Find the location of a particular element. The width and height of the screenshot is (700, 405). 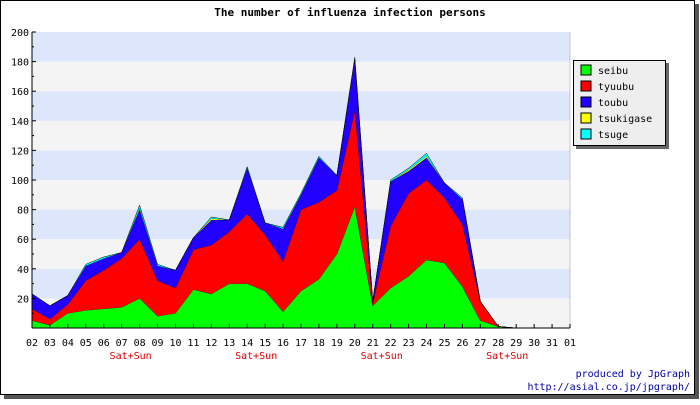

x-tick-label: 13 is located at coordinates (229, 343).